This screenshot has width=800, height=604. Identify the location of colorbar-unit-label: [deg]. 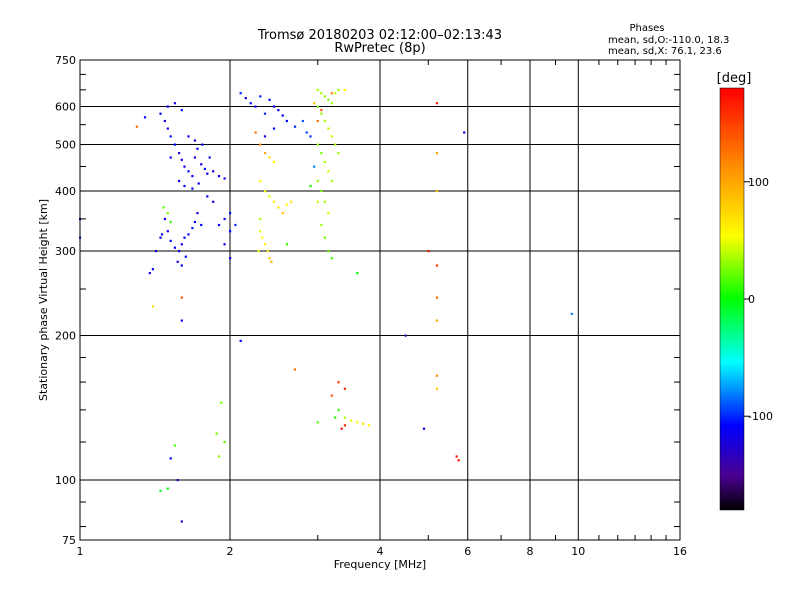
(734, 78).